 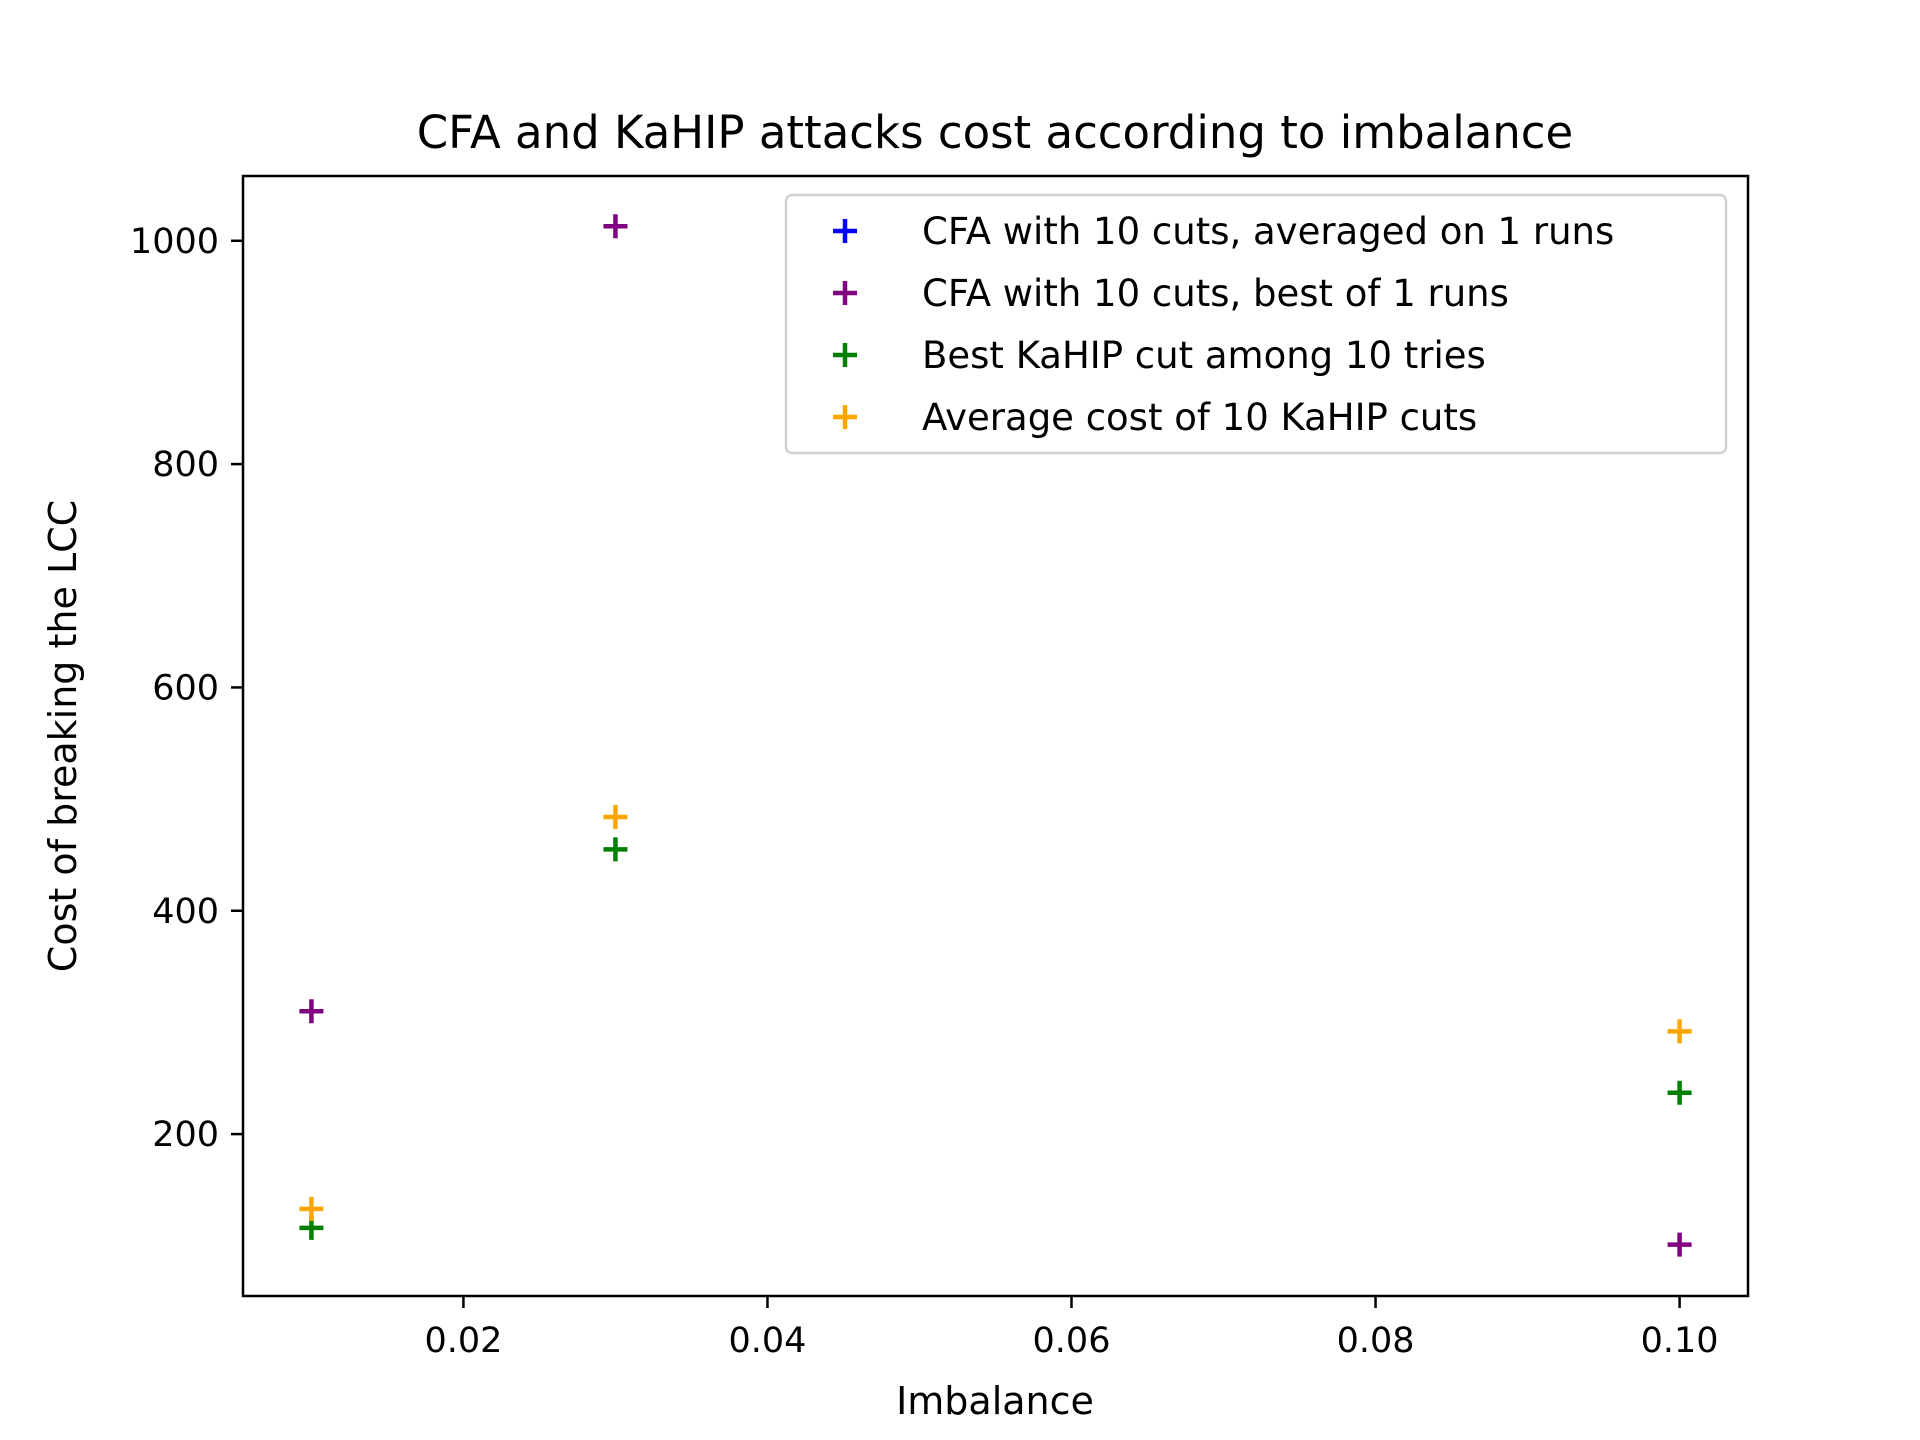 I want to click on x-tick-label: 0.04, so click(x=768, y=1341).